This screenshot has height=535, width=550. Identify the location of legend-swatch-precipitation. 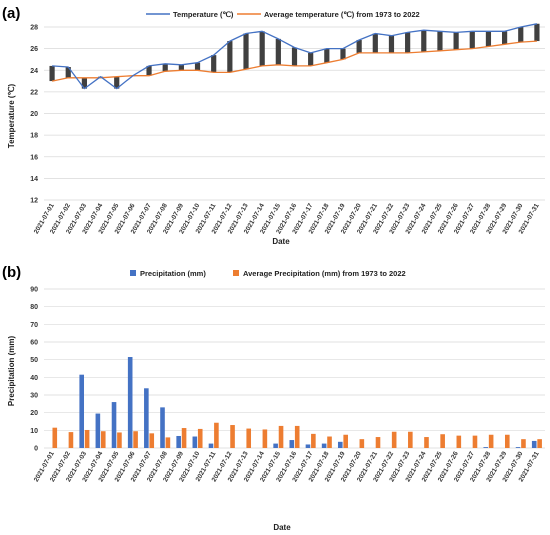
(133, 273).